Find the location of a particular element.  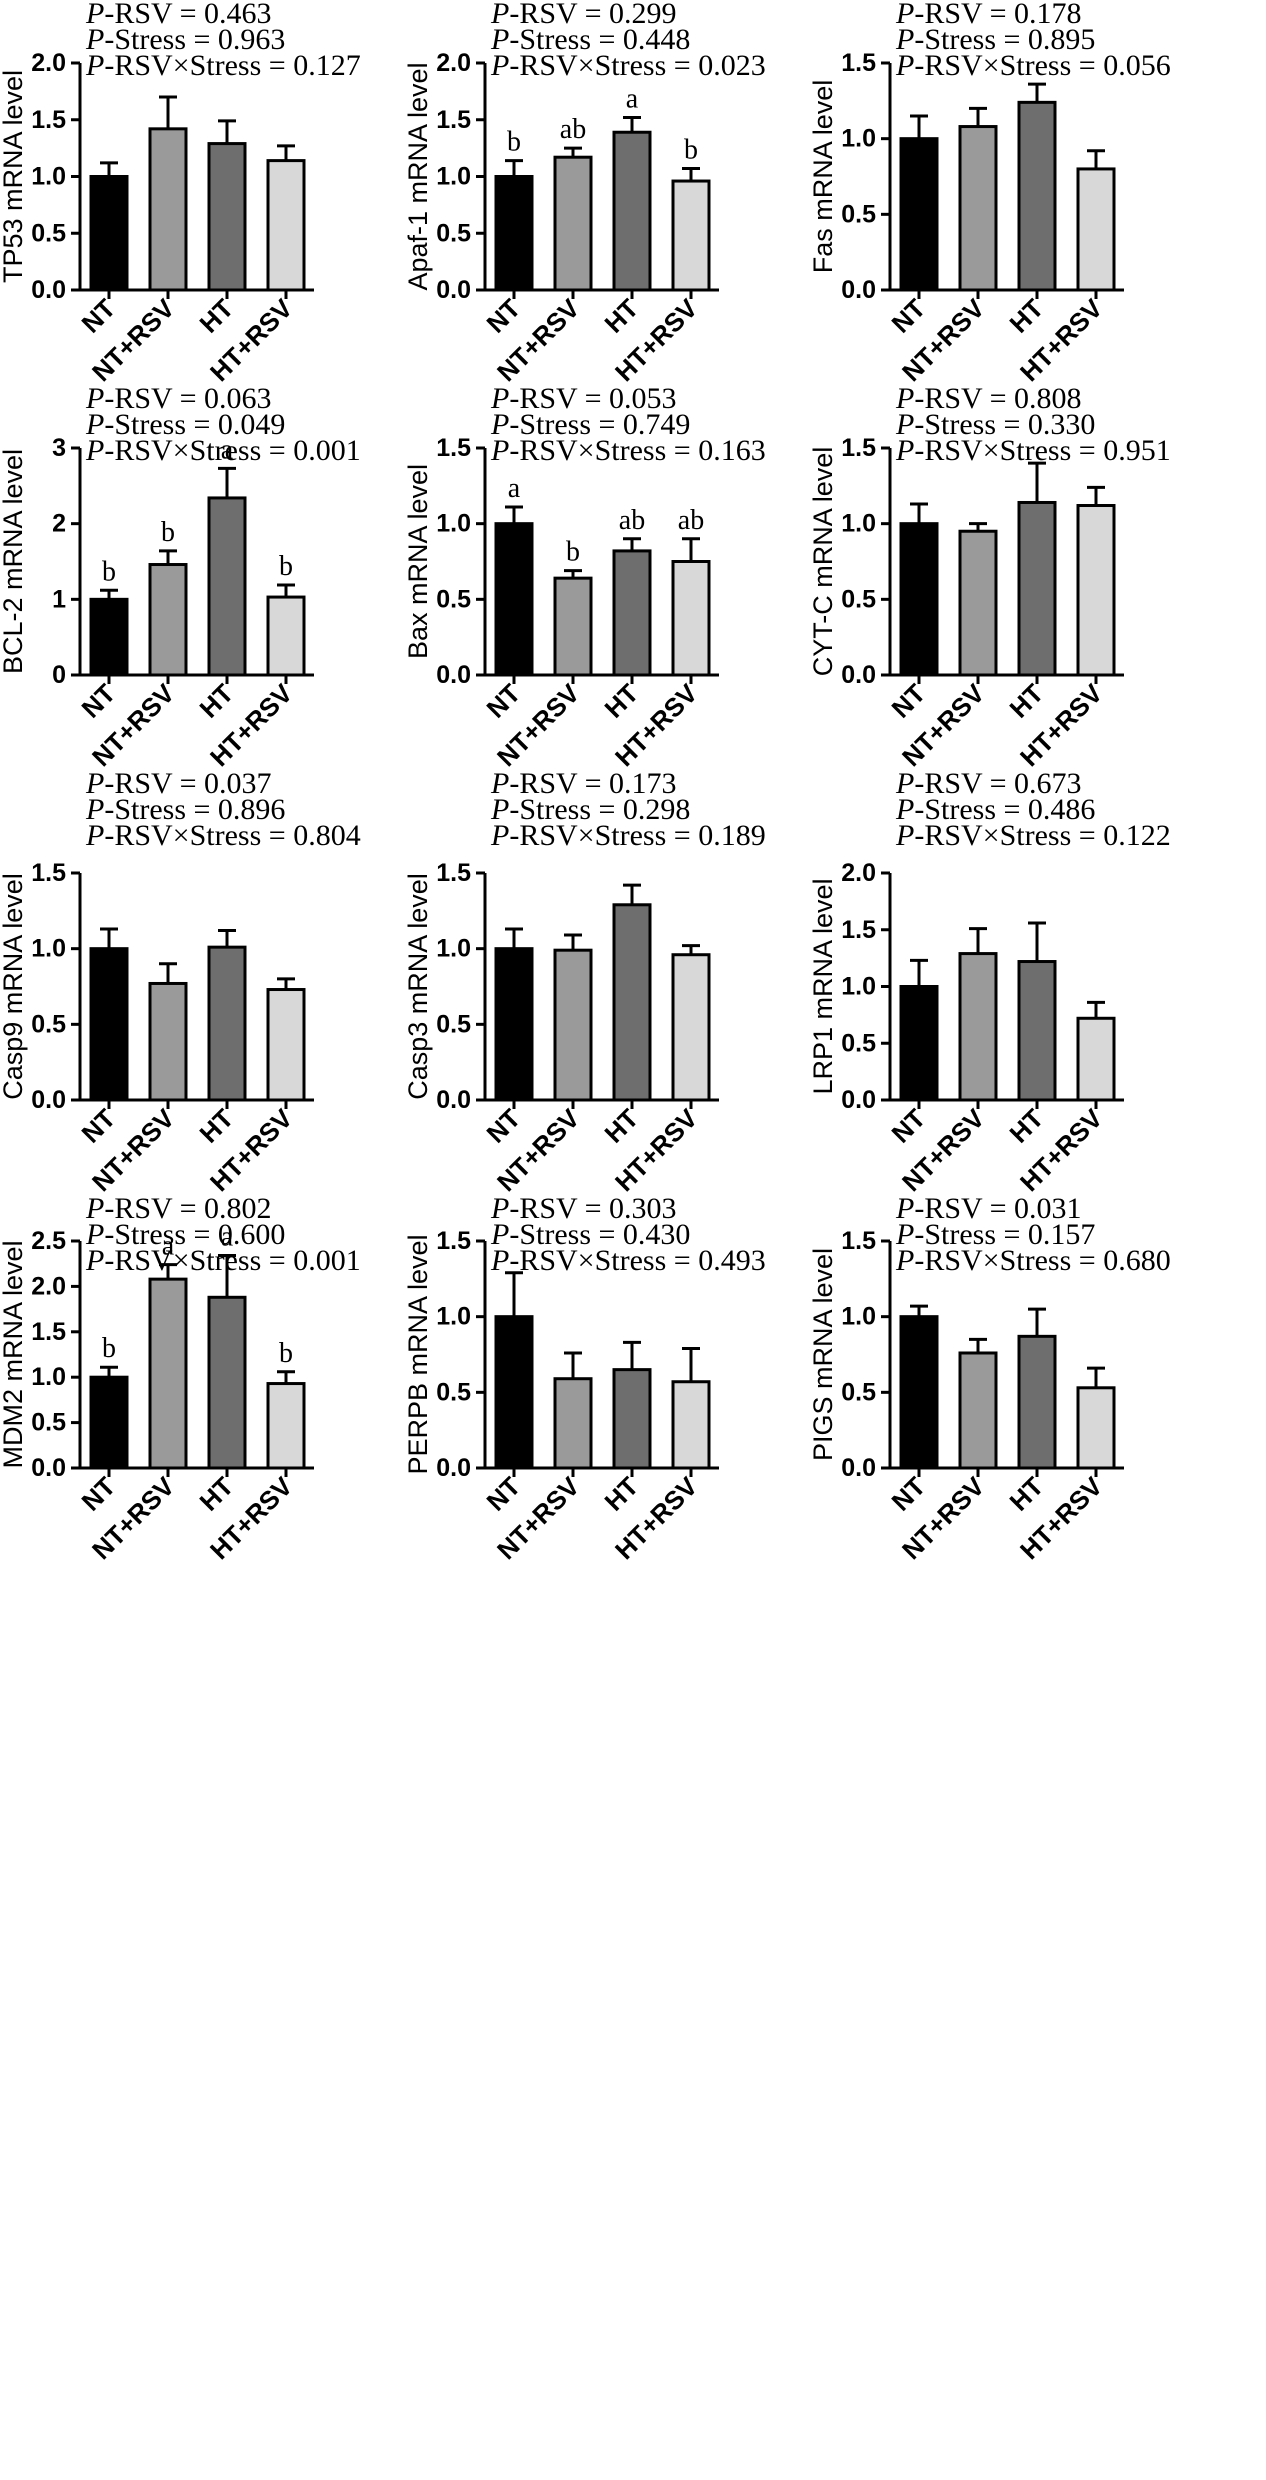

p-interaction-text: P-RSV×Stress = 0.189 is located at coordinates (628, 835).